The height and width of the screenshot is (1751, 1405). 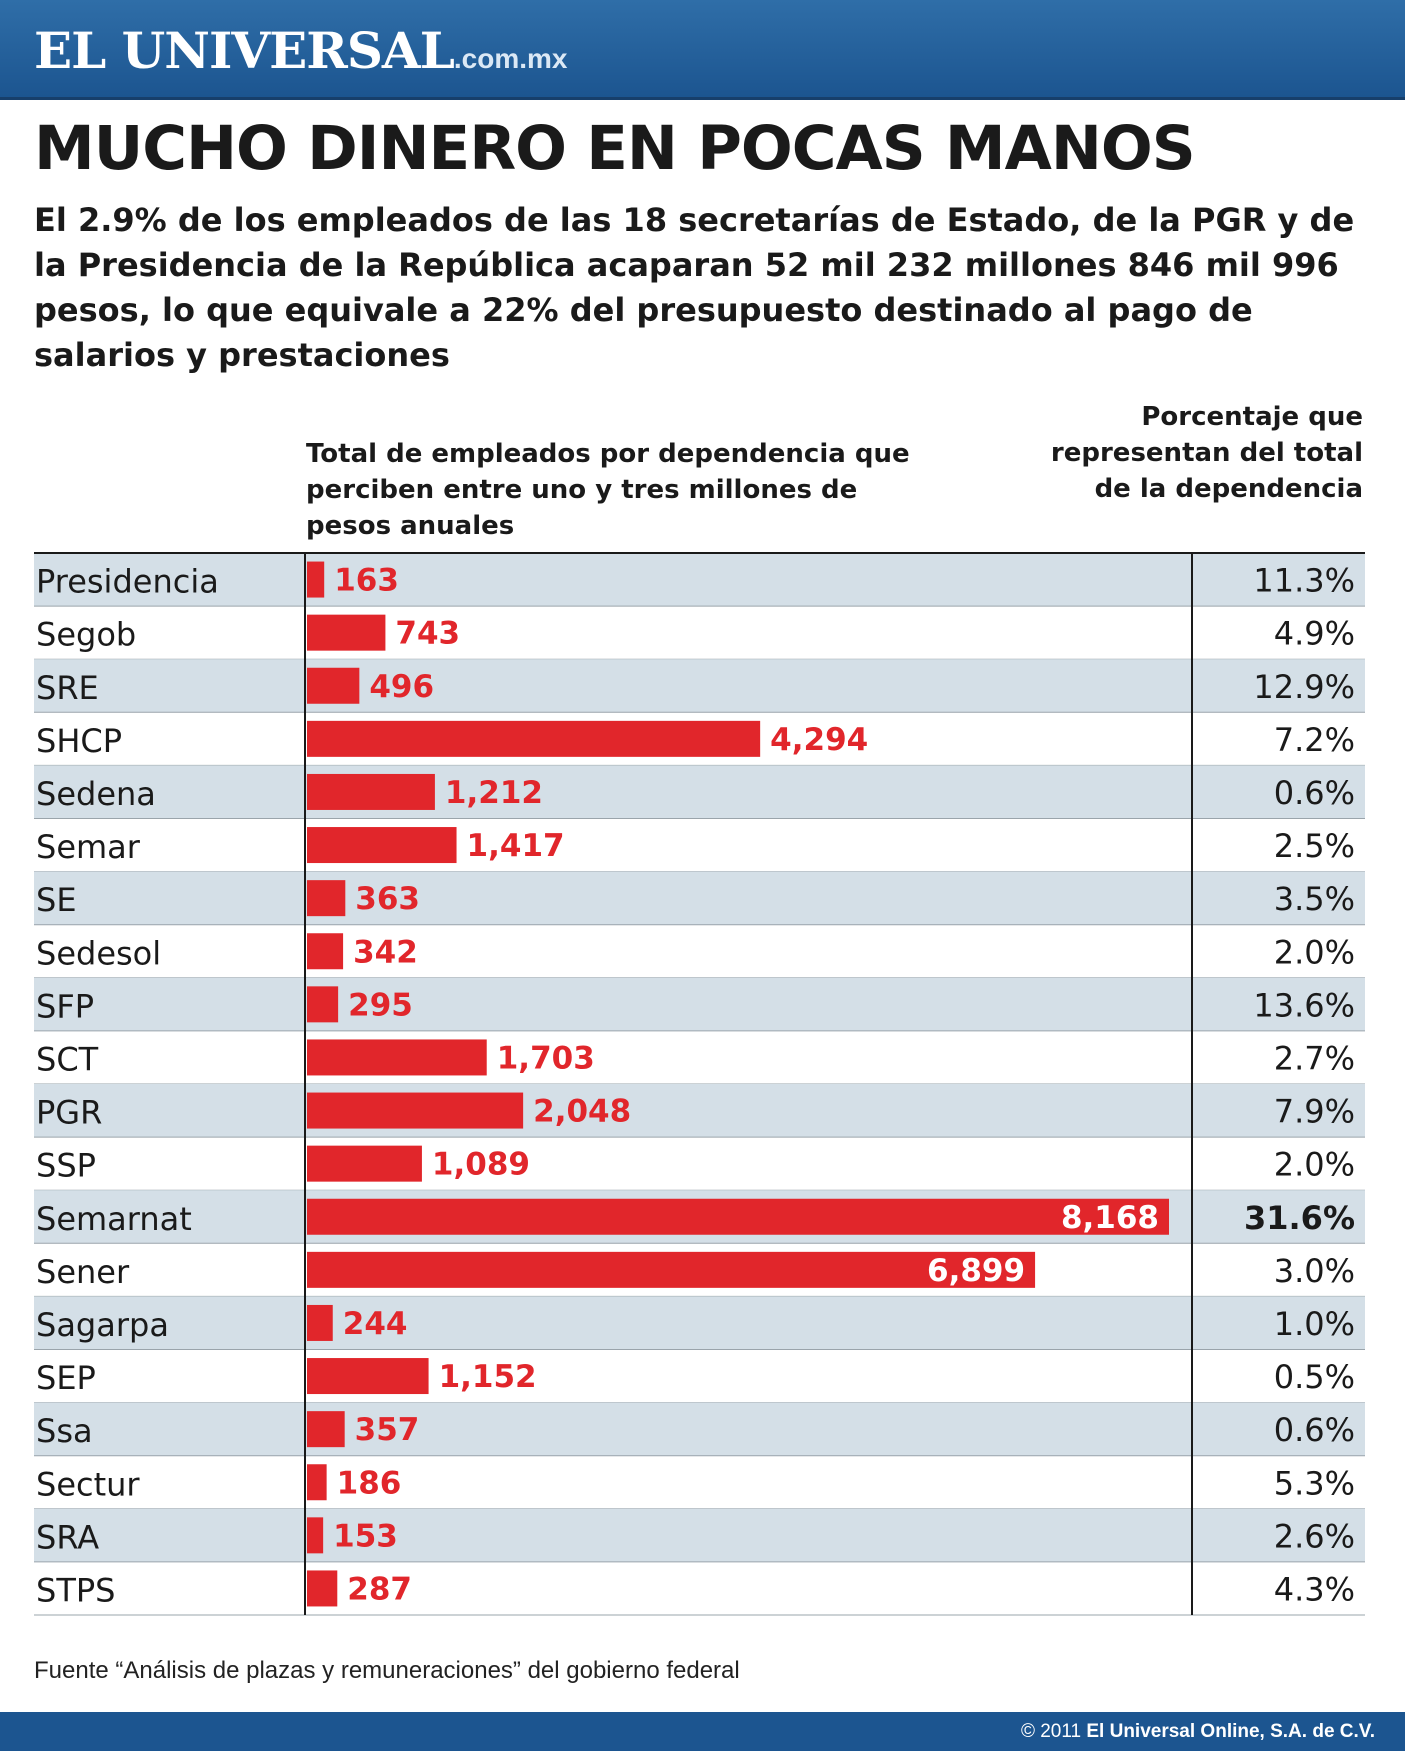 What do you see at coordinates (1314, 1589) in the screenshot?
I see `percentage-label: 4.3%` at bounding box center [1314, 1589].